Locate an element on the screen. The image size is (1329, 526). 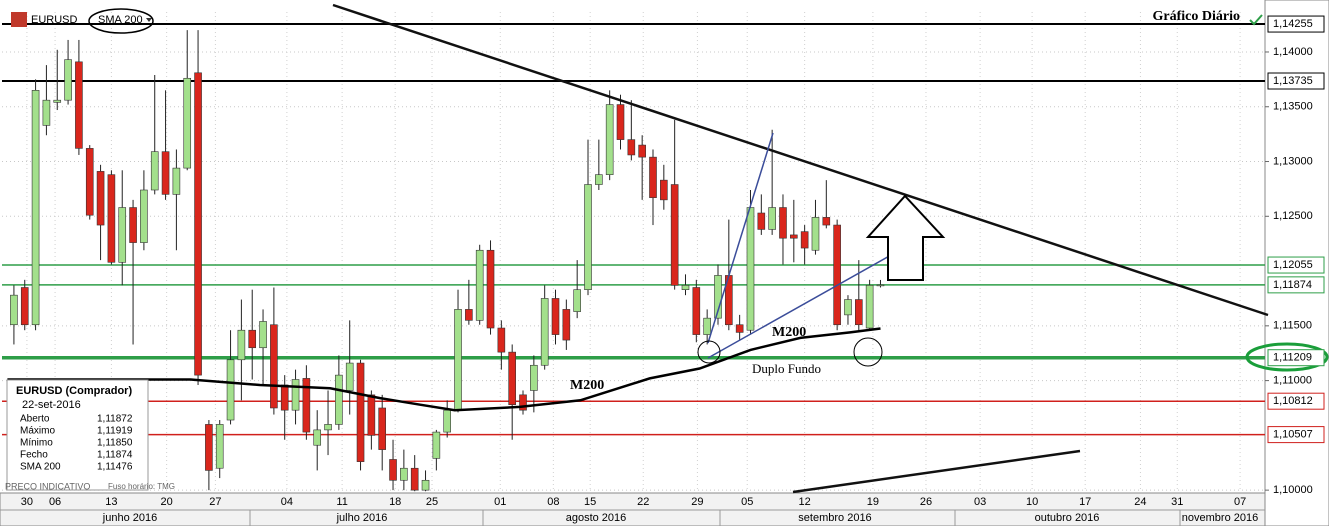
level-label: 1,10812 is located at coordinates (1293, 401).